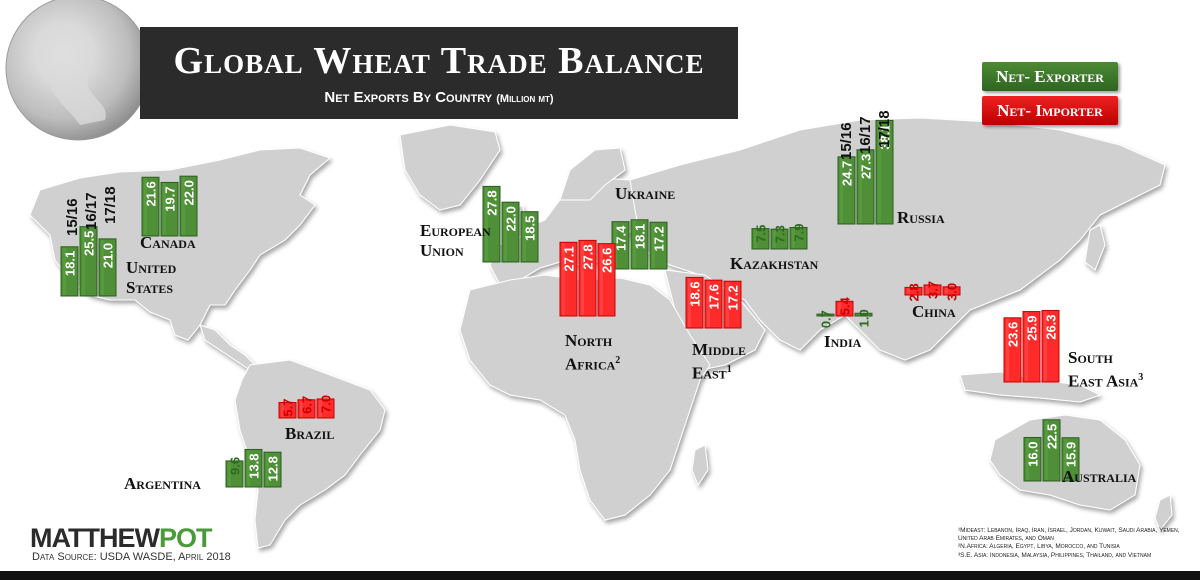 This screenshot has height=580, width=1200. Describe the element at coordinates (151, 278) in the screenshot. I see `region-label-us: United States` at that location.